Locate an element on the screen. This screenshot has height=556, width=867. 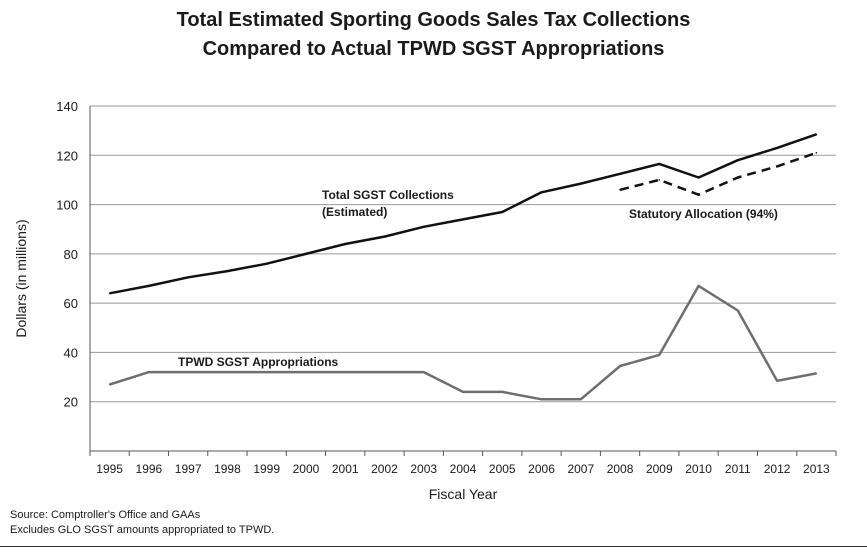
x-tick-label: 2003 is located at coordinates (423, 469).